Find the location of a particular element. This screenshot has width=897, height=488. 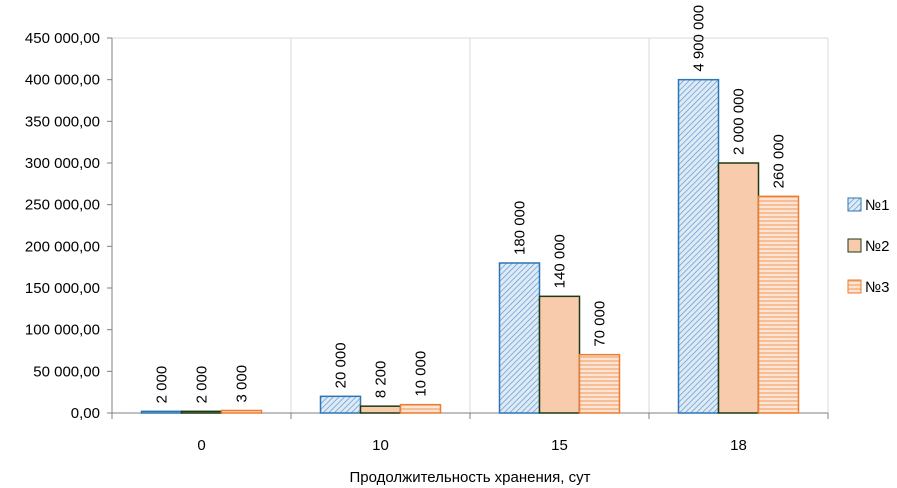

x-tick-label: 18 is located at coordinates (738, 445).